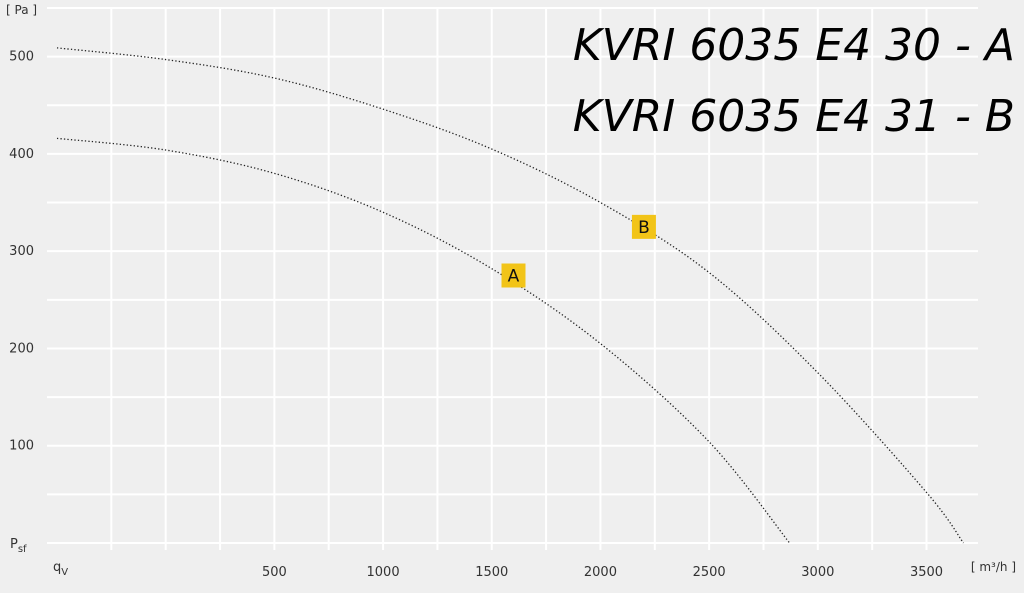 This screenshot has width=1024, height=593. What do you see at coordinates (21, 348) in the screenshot?
I see `y-tick-label: 200` at bounding box center [21, 348].